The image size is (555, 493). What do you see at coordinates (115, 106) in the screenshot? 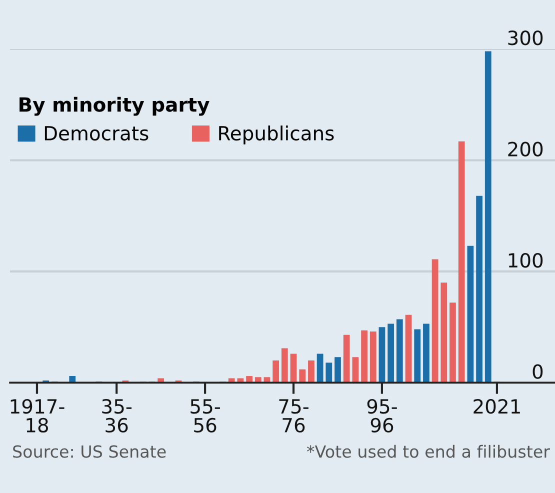
I see `legend-title: By minority party` at bounding box center [115, 106].